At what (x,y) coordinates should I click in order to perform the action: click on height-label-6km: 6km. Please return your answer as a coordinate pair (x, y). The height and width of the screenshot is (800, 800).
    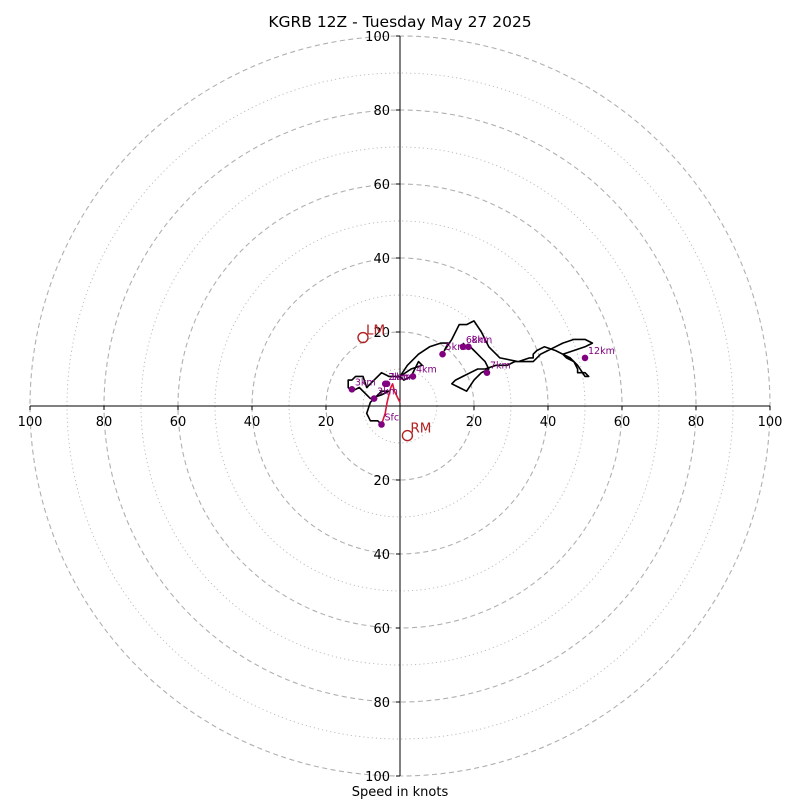
    Looking at the image, I should click on (476, 340).